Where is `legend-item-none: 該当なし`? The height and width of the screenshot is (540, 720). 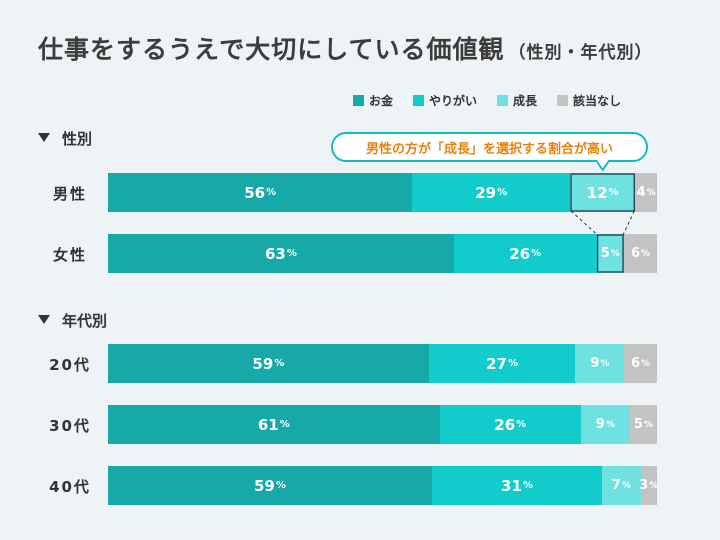
legend-item-none: 該当なし is located at coordinates (589, 100).